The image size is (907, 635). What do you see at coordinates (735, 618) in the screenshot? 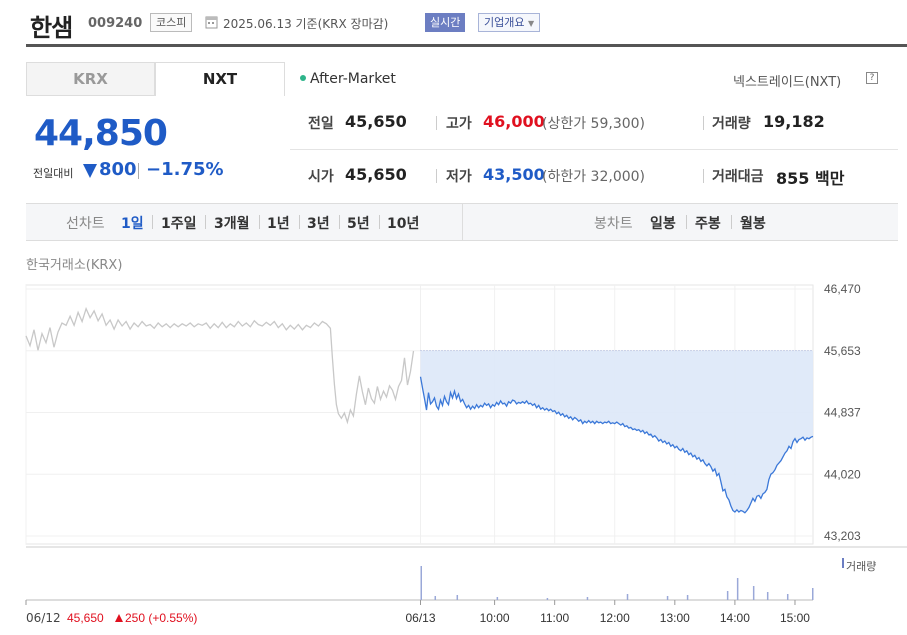
I see `x-tick-label: 14:00` at bounding box center [735, 618].